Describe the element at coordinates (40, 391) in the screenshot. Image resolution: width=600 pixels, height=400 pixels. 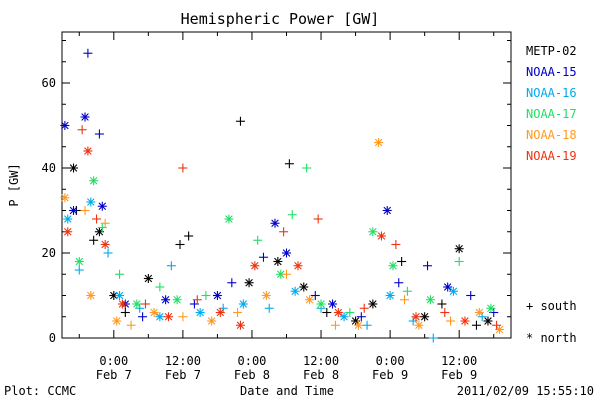
I see `plot-credit: Plot: CCMC` at that location.